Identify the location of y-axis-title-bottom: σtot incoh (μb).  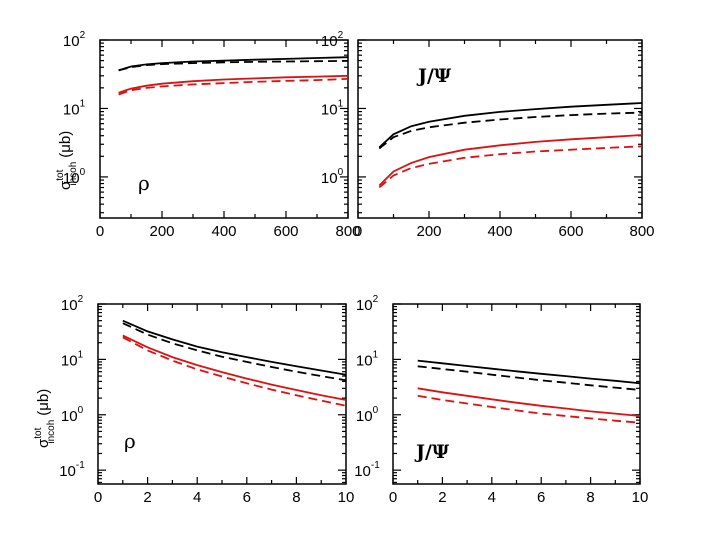
(45, 418).